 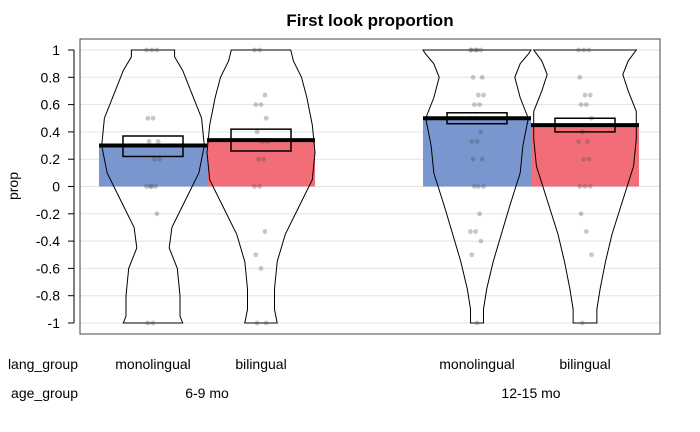 I want to click on age-group-factor-label: age_group, so click(x=44, y=393).